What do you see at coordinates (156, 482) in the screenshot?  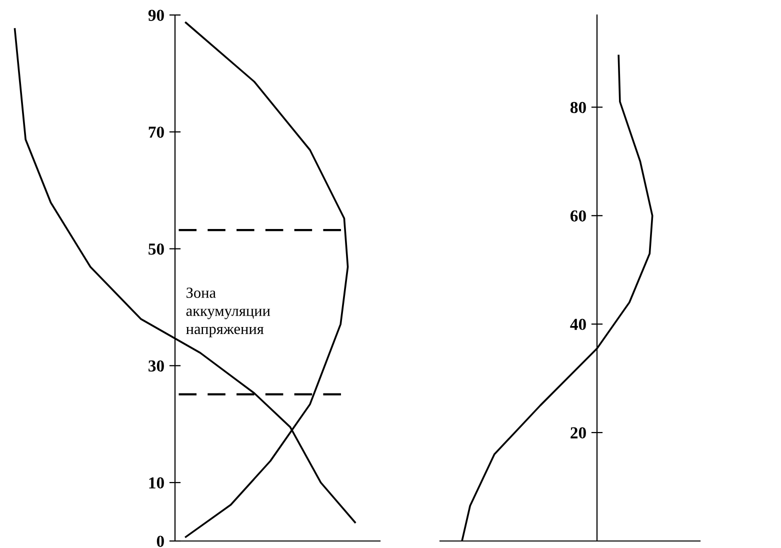 I see `y-tick-label: 10` at bounding box center [156, 482].